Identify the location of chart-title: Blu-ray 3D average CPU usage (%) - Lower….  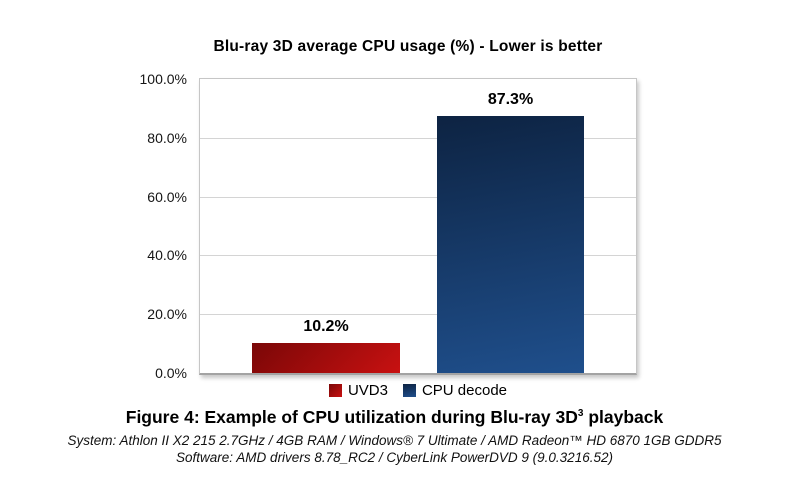
(408, 46).